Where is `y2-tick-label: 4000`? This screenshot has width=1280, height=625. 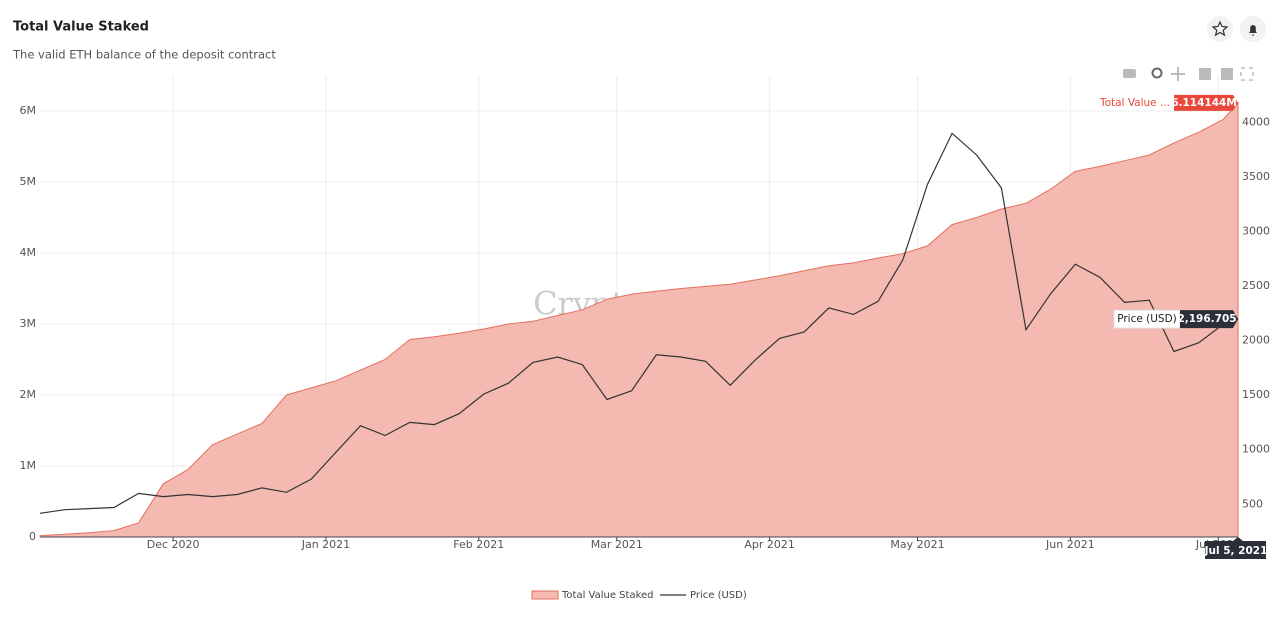 y2-tick-label: 4000 is located at coordinates (1256, 121).